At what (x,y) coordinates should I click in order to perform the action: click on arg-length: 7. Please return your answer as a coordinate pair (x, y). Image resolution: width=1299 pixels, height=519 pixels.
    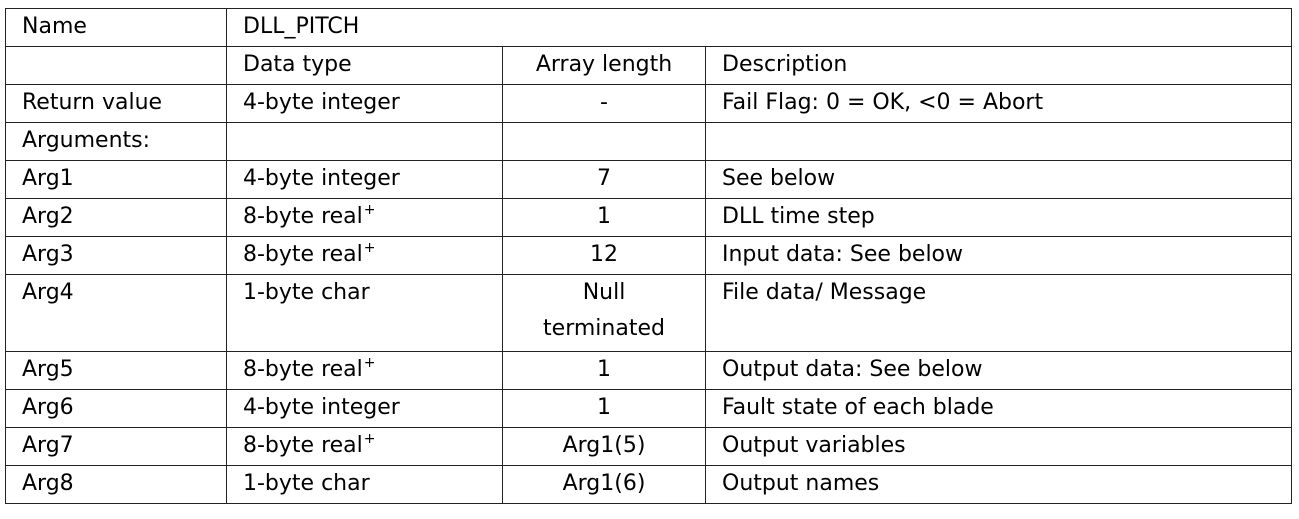
    Looking at the image, I should click on (604, 179).